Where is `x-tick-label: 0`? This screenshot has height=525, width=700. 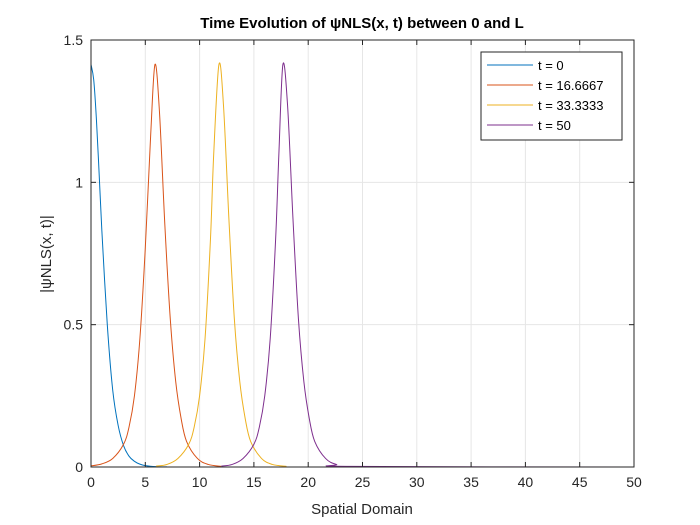 x-tick-label: 0 is located at coordinates (91, 482).